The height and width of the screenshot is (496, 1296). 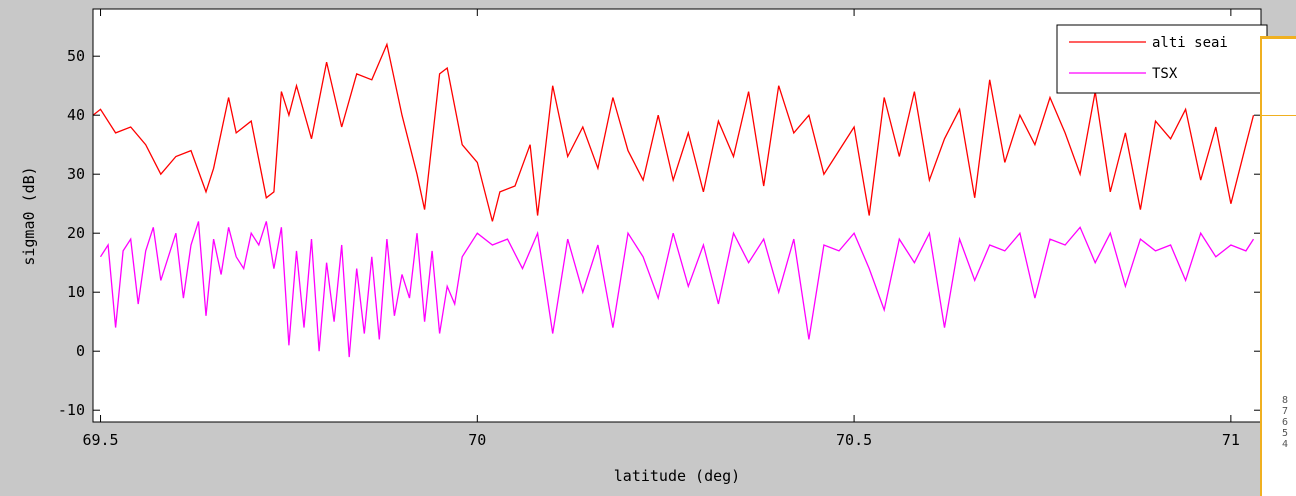 What do you see at coordinates (76, 292) in the screenshot?
I see `y-tick-label: 10` at bounding box center [76, 292].